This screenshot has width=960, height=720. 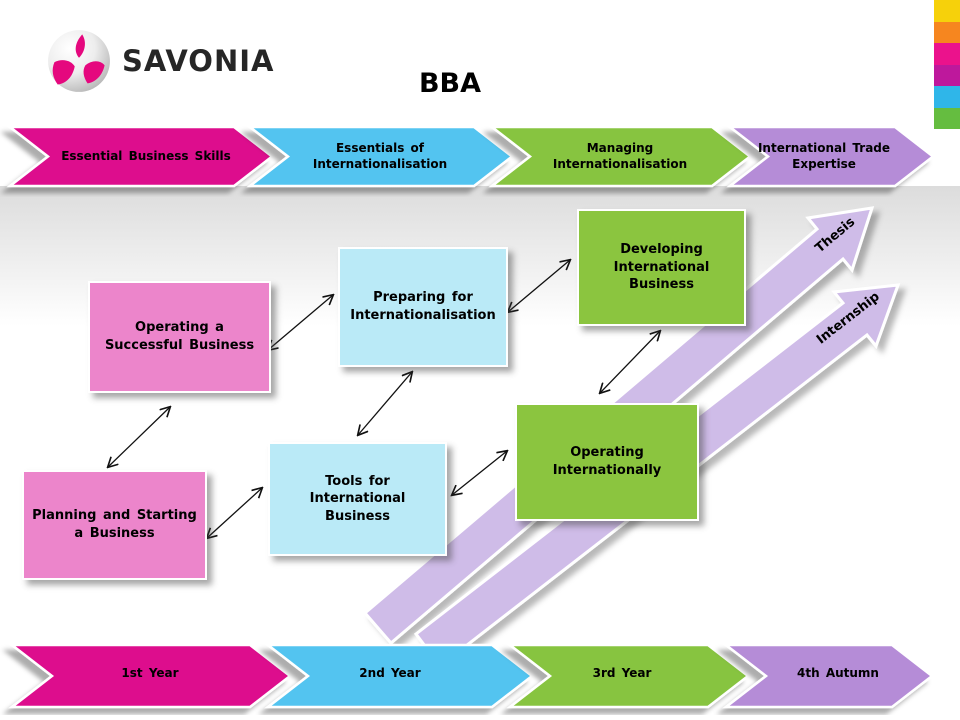 I want to click on course-label: Developing International Business, so click(x=661, y=267).